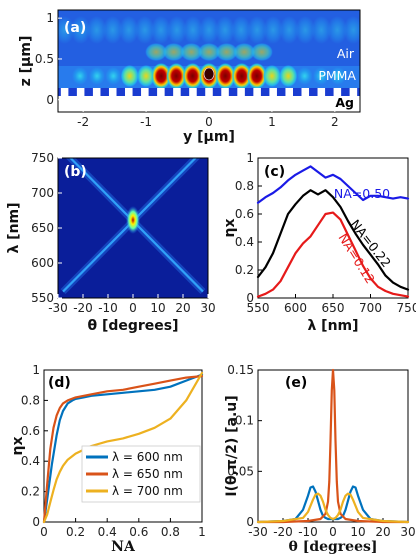 The image size is (416, 554). I want to click on y-tick-label: 0.05, so click(240, 471).